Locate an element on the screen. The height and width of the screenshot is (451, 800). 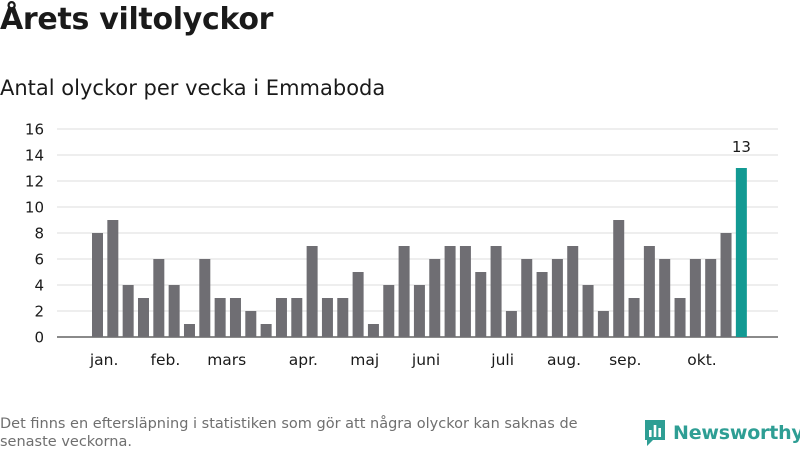
y-tick-label: 10 is located at coordinates (34, 208).